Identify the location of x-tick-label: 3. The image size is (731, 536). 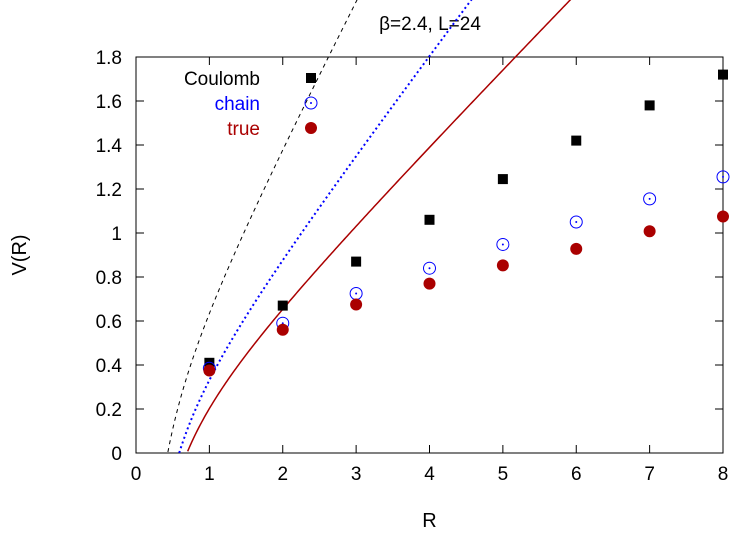
(356, 474).